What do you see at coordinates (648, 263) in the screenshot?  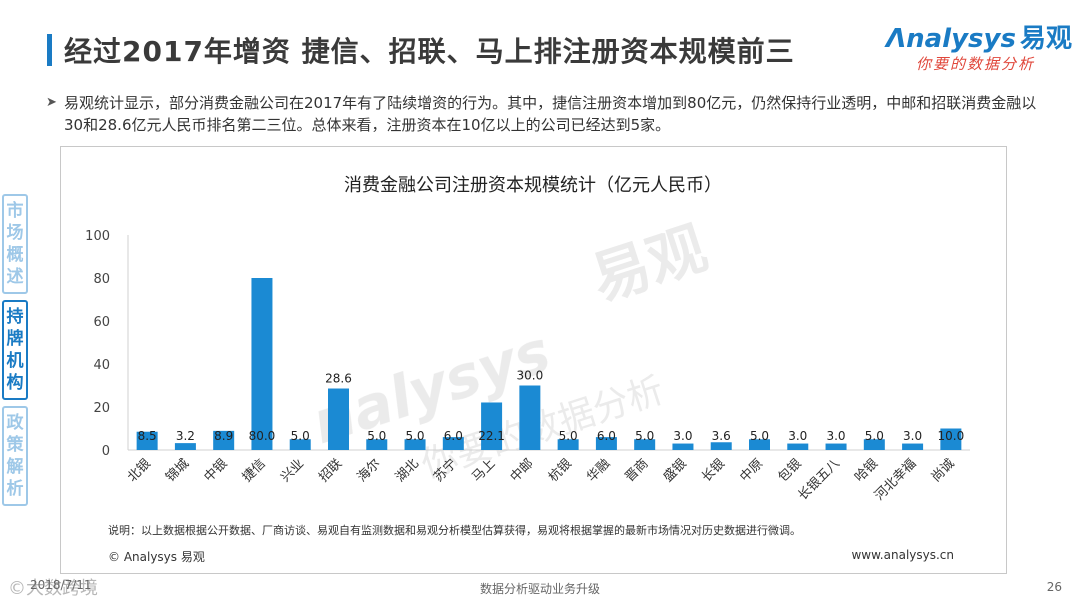 I see `watermark-text-cn: 易观` at bounding box center [648, 263].